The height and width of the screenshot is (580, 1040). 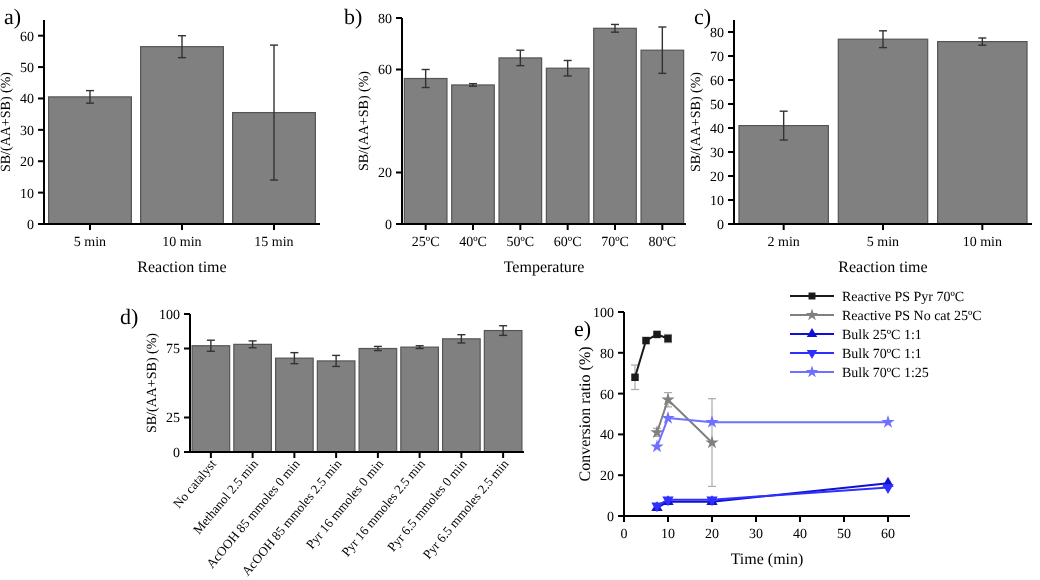 I want to click on chart-title: d), so click(x=129, y=318).